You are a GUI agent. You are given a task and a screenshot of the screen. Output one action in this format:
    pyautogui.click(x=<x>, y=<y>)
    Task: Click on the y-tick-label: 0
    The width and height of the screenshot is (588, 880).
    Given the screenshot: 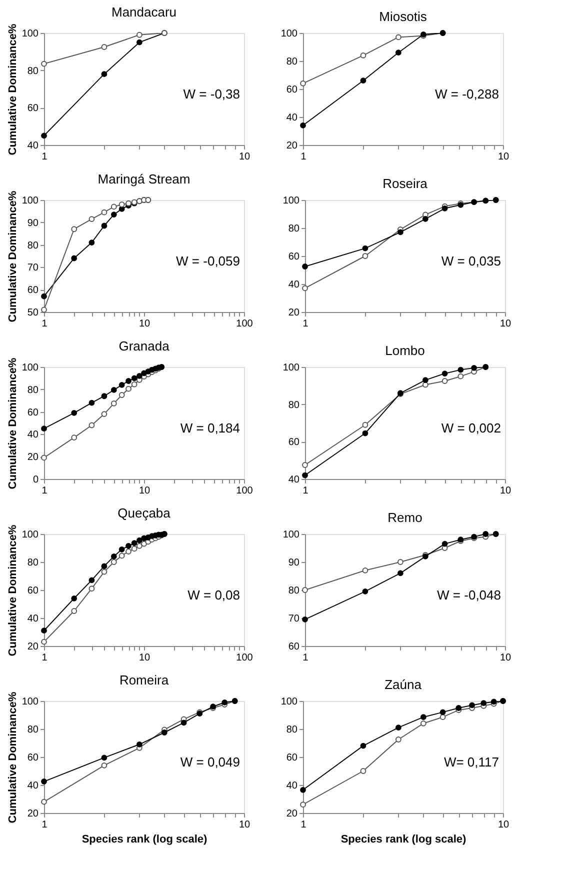 What is the action you would take?
    pyautogui.click(x=35, y=480)
    